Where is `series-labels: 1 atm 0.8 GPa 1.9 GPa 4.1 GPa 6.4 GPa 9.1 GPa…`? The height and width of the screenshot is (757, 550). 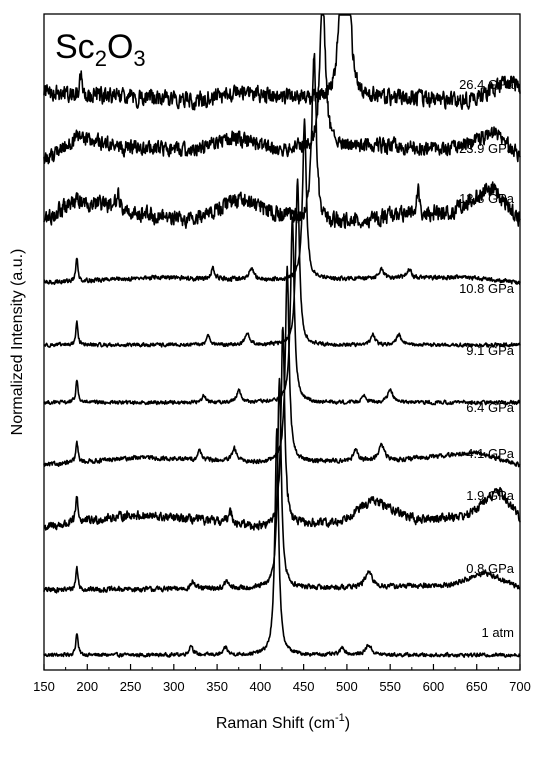 series-labels: 1 atm 0.8 GPa 1.9 GPa 4.1 GPa 6.4 GPa 9.1 GPa… is located at coordinates (487, 358).